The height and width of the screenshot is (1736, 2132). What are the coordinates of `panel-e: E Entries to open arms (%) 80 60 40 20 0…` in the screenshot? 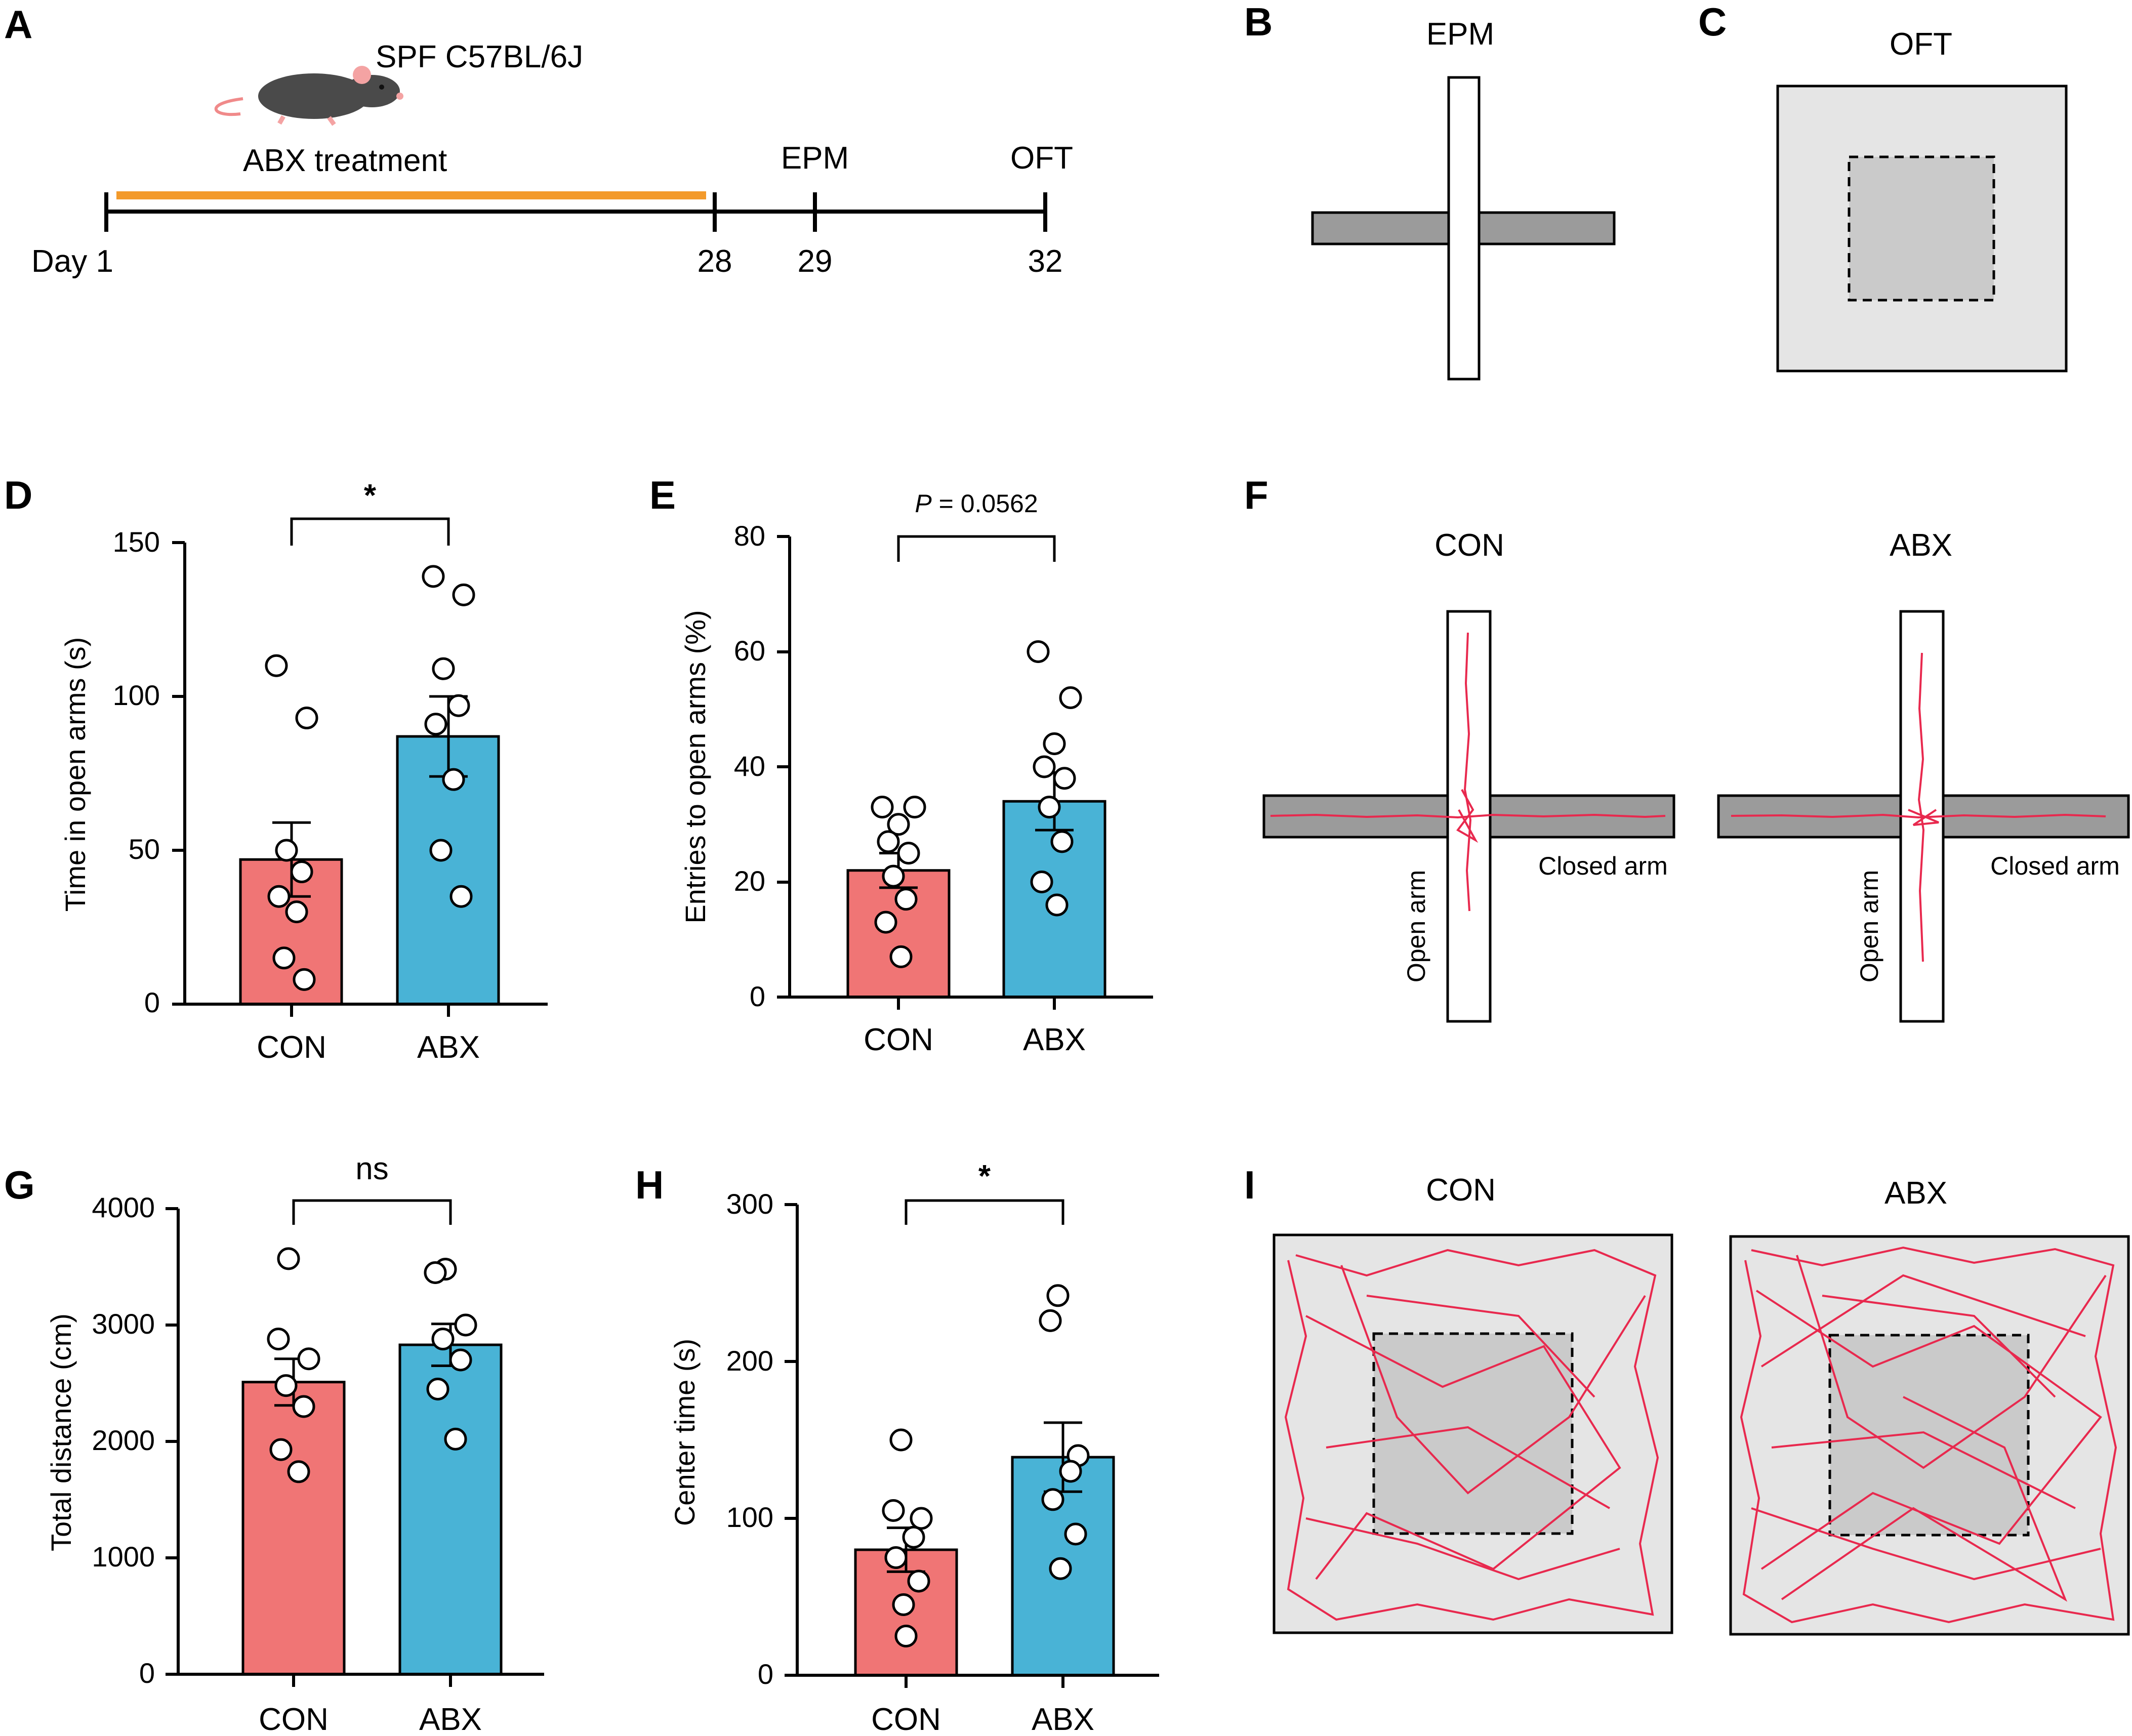 It's located at (901, 765).